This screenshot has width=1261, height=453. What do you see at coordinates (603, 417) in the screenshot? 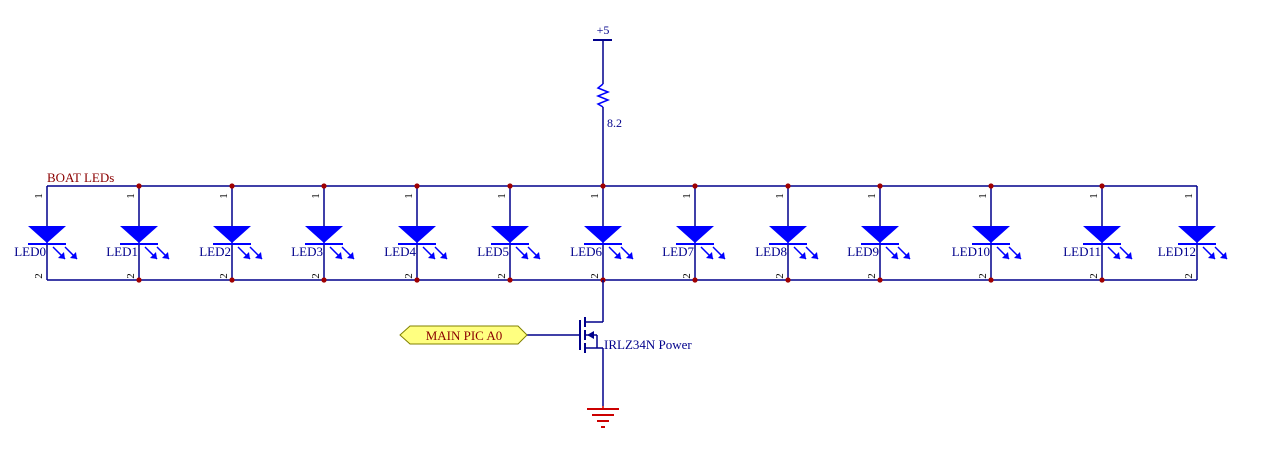
I see `ground-symbol` at bounding box center [603, 417].